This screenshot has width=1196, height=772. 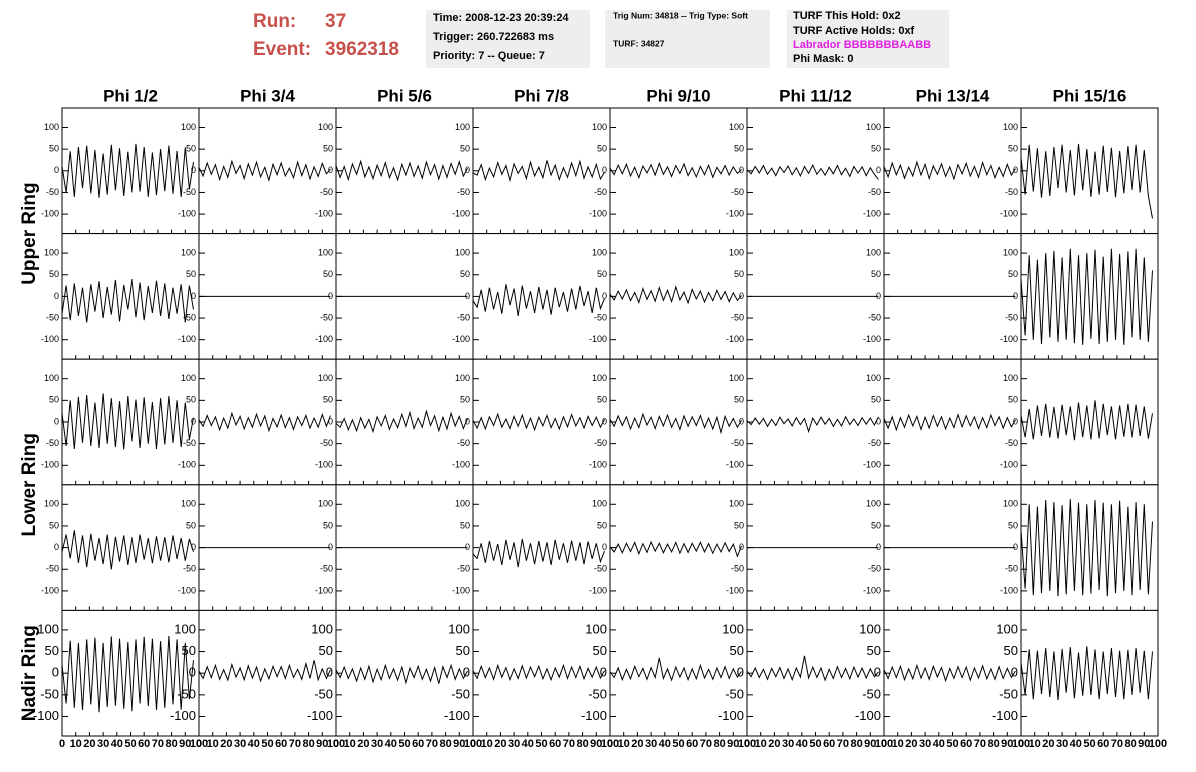 What do you see at coordinates (639, 43) in the screenshot?
I see `turf: TURF: 34827` at bounding box center [639, 43].